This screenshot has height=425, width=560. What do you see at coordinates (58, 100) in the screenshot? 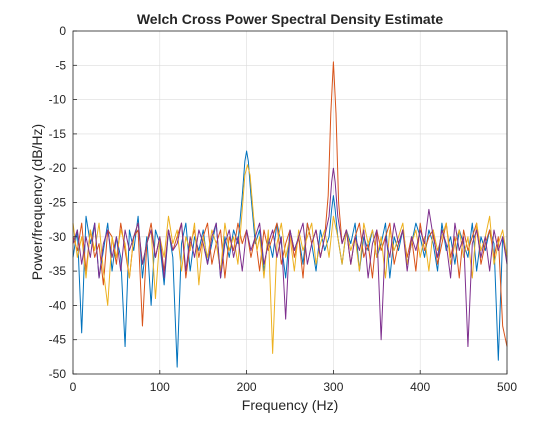
I see `y-tick-label: -10` at bounding box center [58, 100].